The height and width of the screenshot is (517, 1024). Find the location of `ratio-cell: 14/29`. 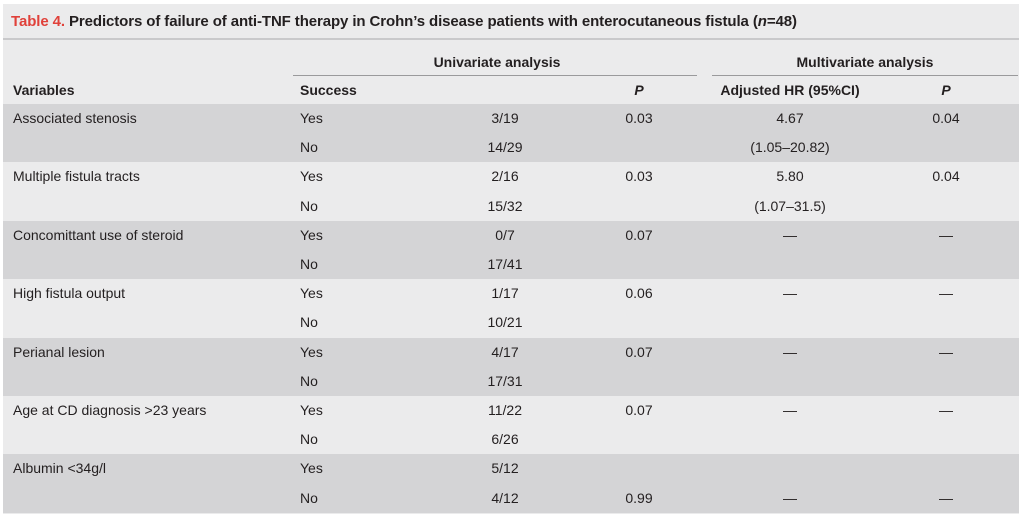

ratio-cell: 14/29 is located at coordinates (505, 147).